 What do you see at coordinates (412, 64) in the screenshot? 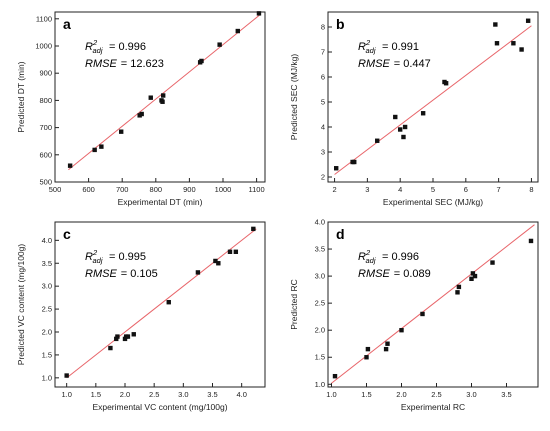
I see `rmse-value: = 0.447` at bounding box center [412, 64].